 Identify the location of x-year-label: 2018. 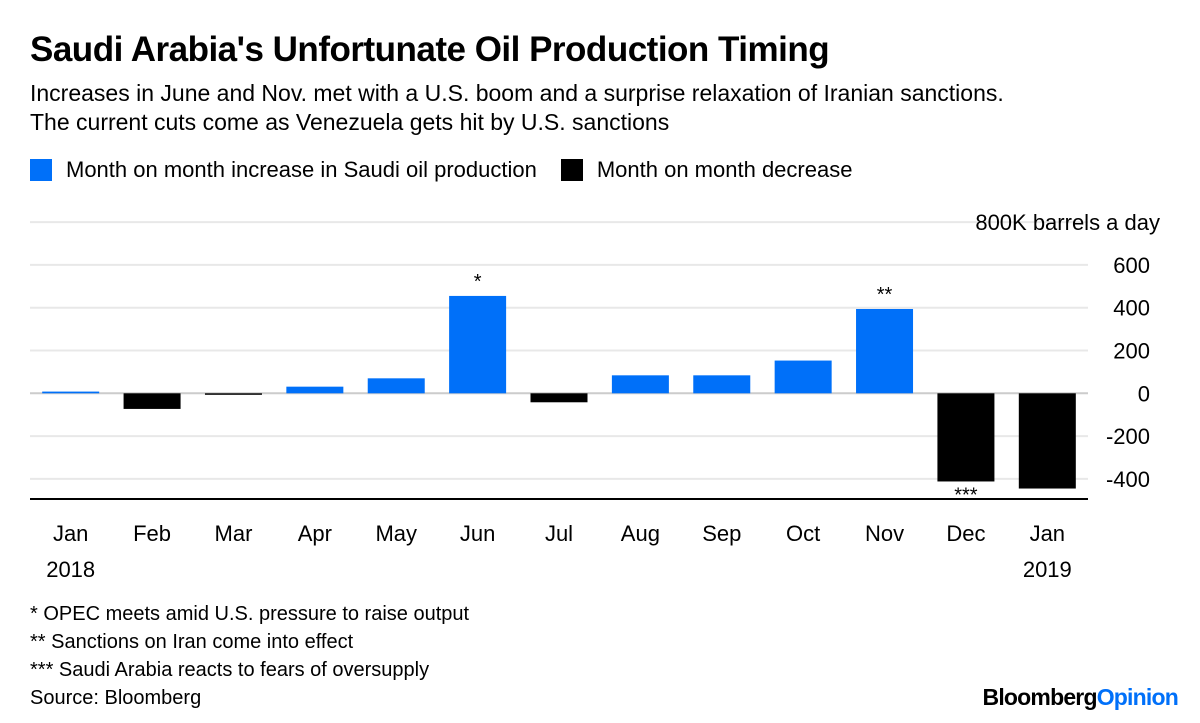
(70, 569).